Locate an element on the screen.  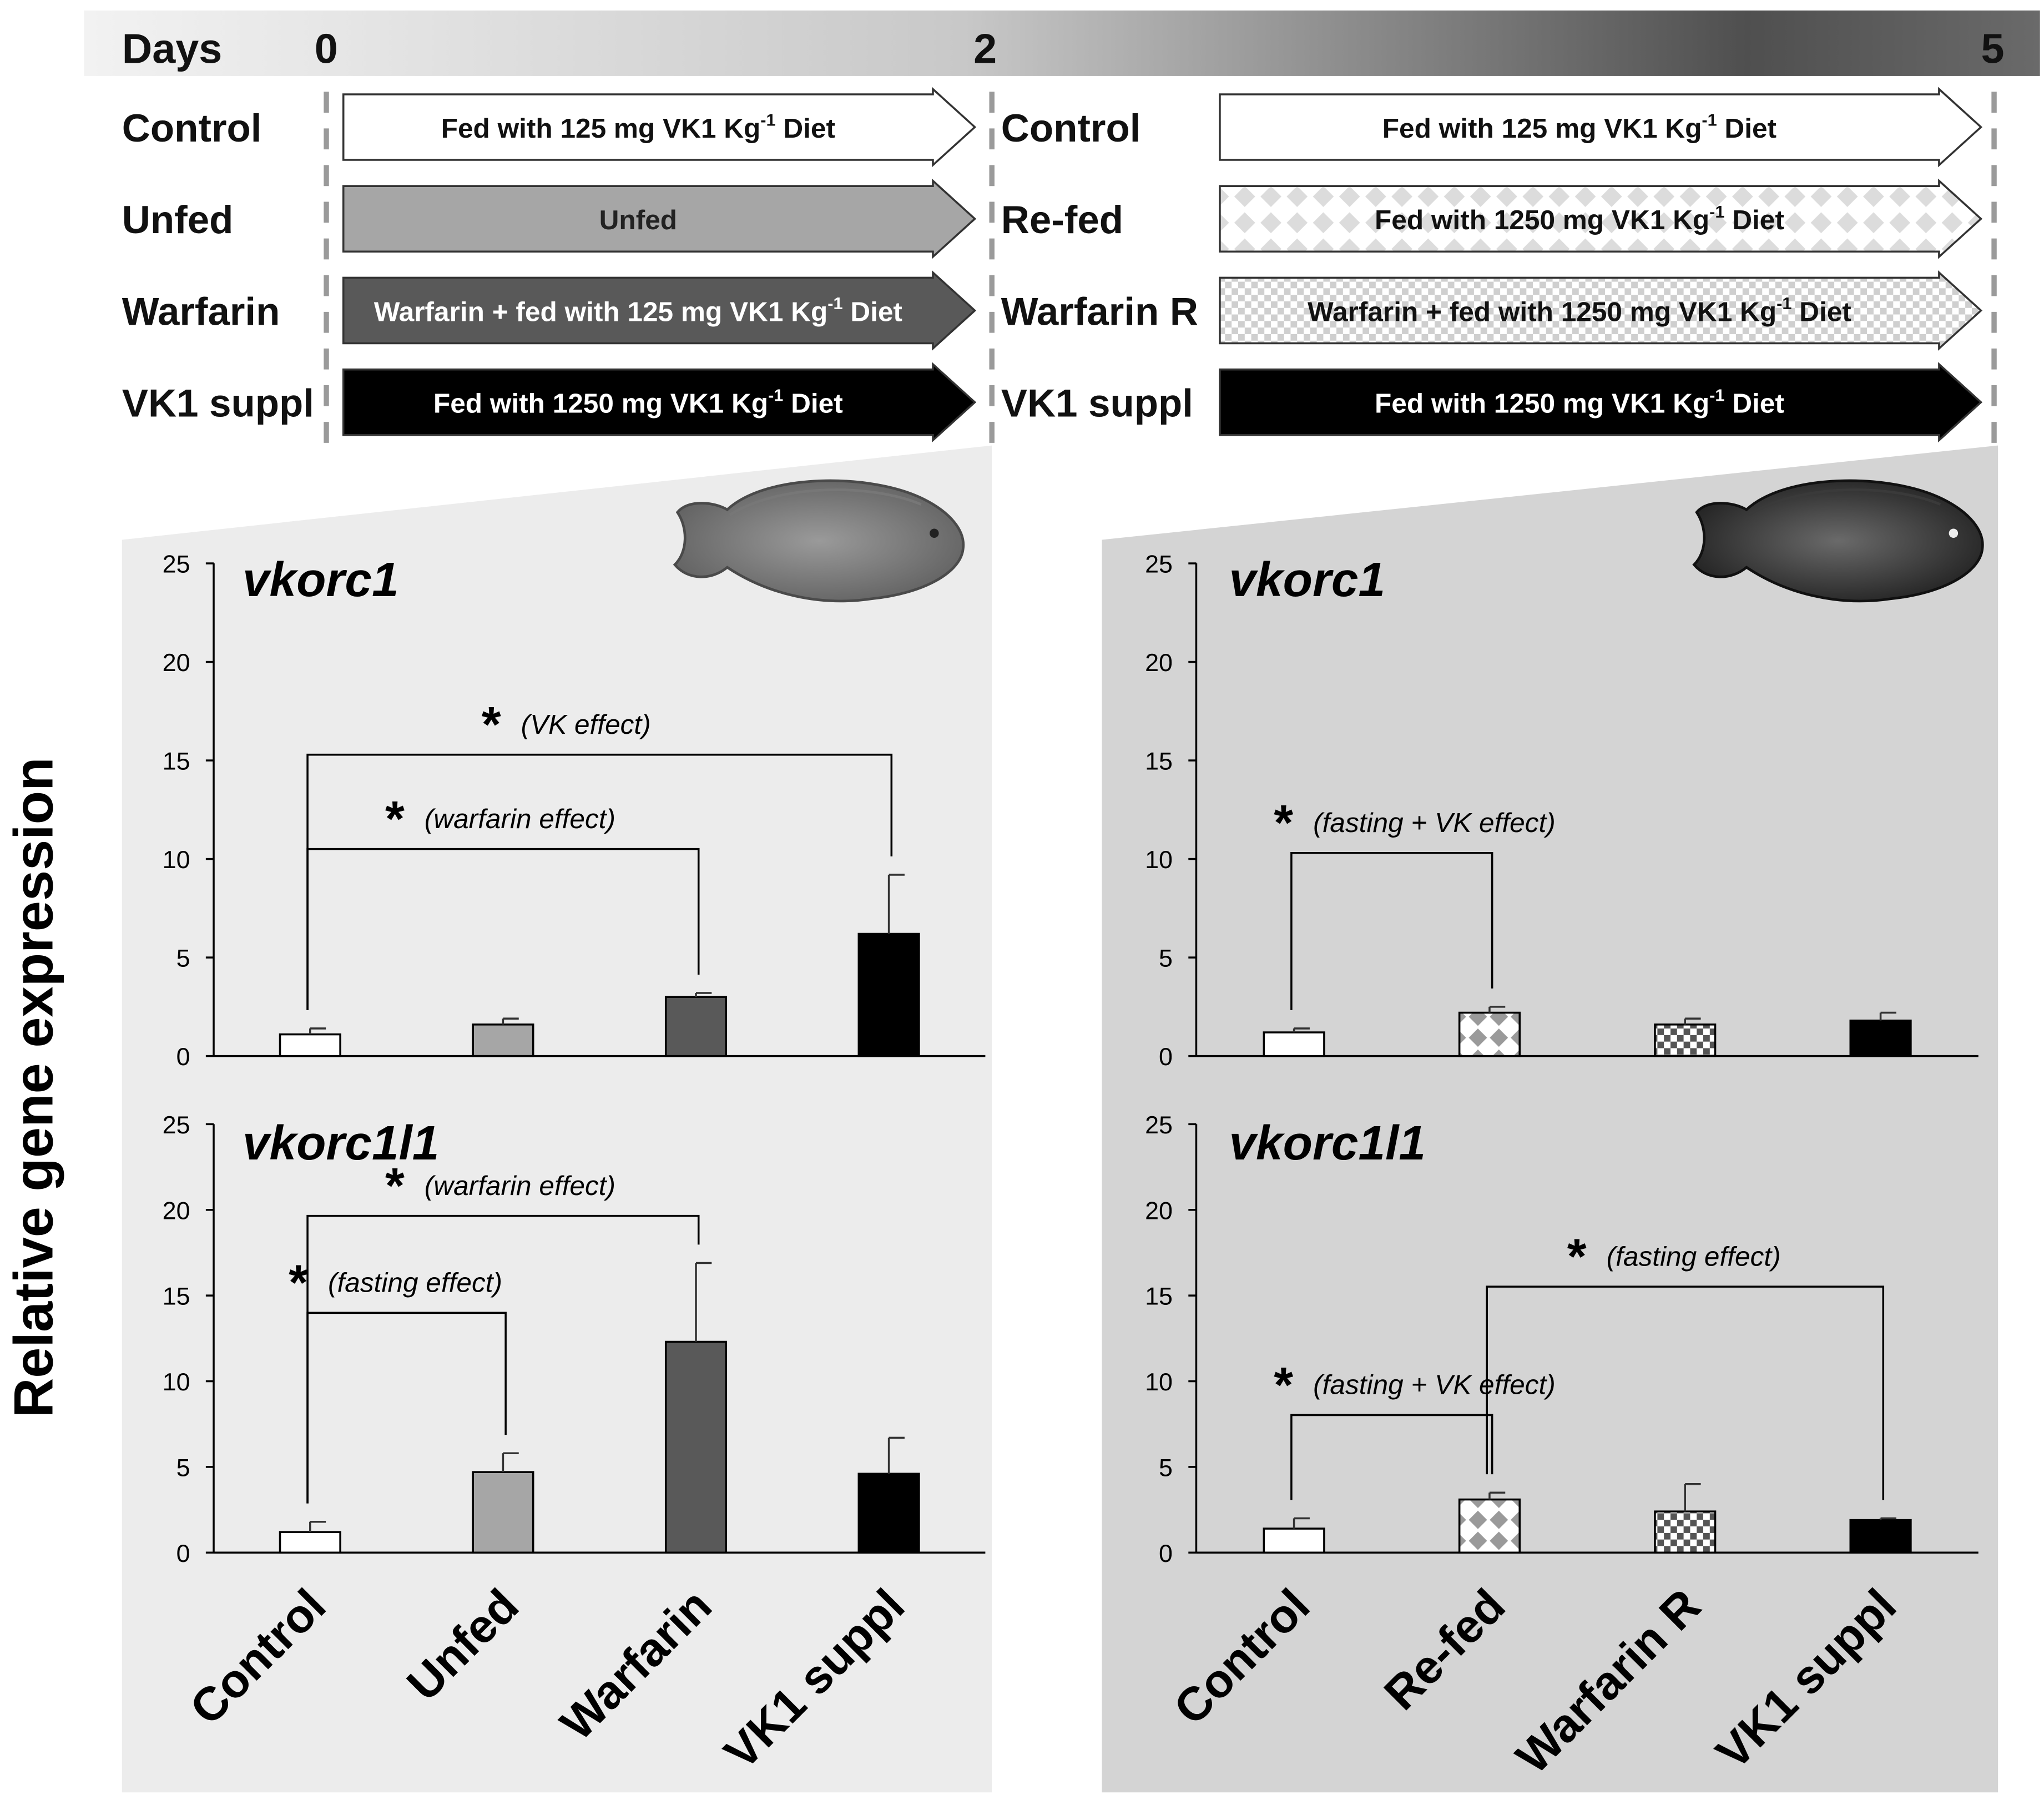
group-label: Warfarin R is located at coordinates (1100, 312).